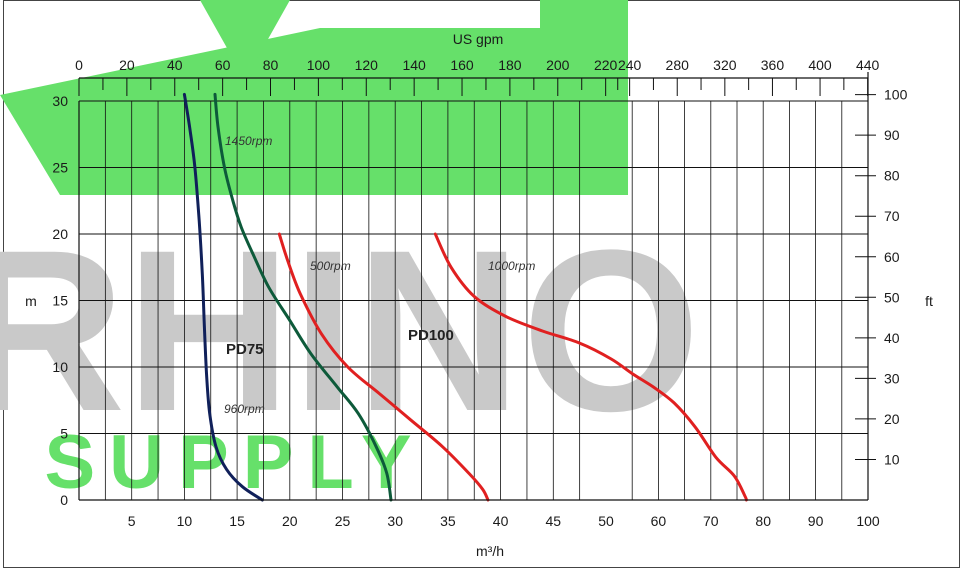 The width and height of the screenshot is (960, 568). I want to click on y-right-tick-label: 100, so click(896, 95).